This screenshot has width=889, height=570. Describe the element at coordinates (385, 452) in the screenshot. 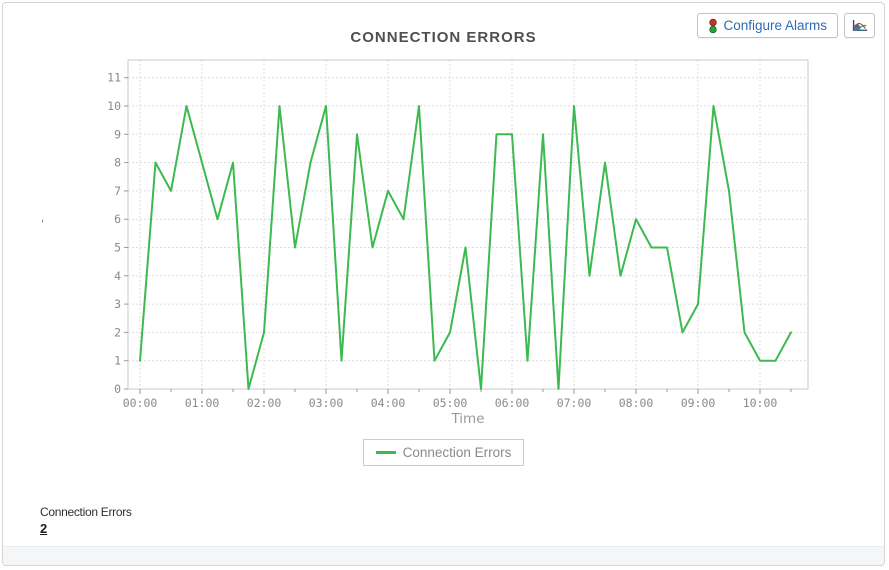

I see `legend-swatch` at that location.